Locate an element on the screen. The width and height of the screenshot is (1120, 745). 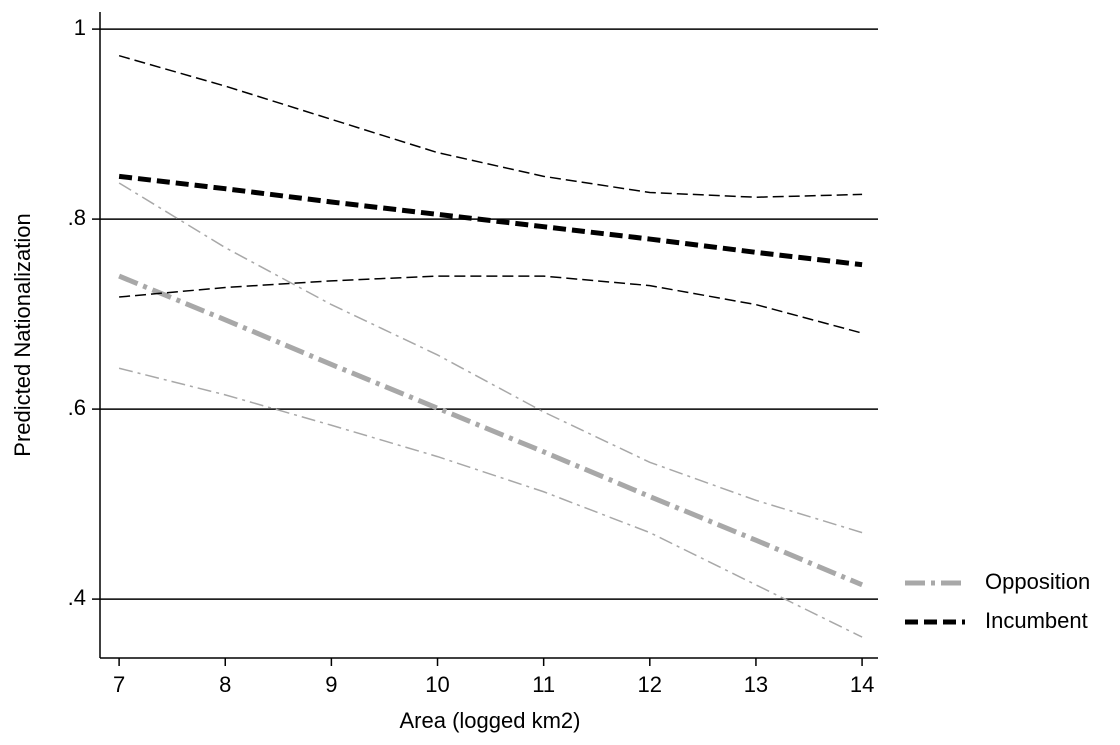
ci-lower-line is located at coordinates (491, 304).